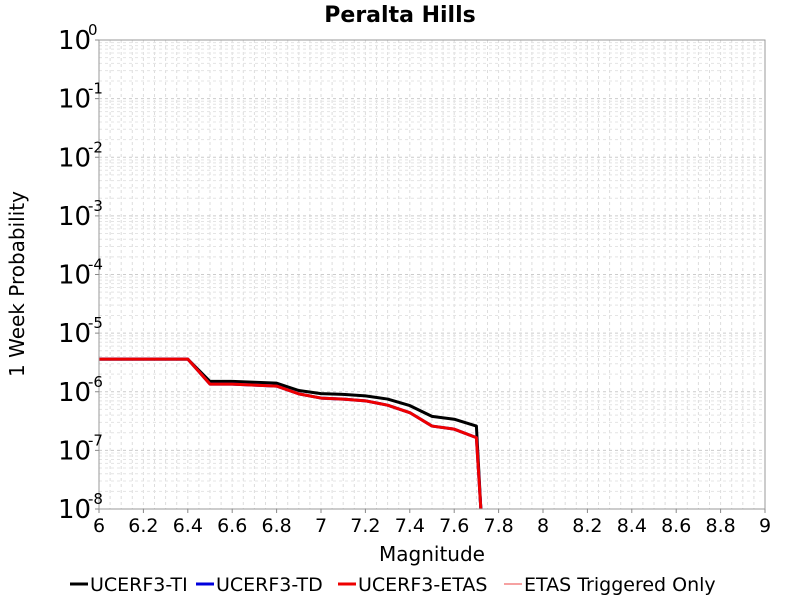 The width and height of the screenshot is (800, 600). I want to click on x-tick-label: 9, so click(765, 526).